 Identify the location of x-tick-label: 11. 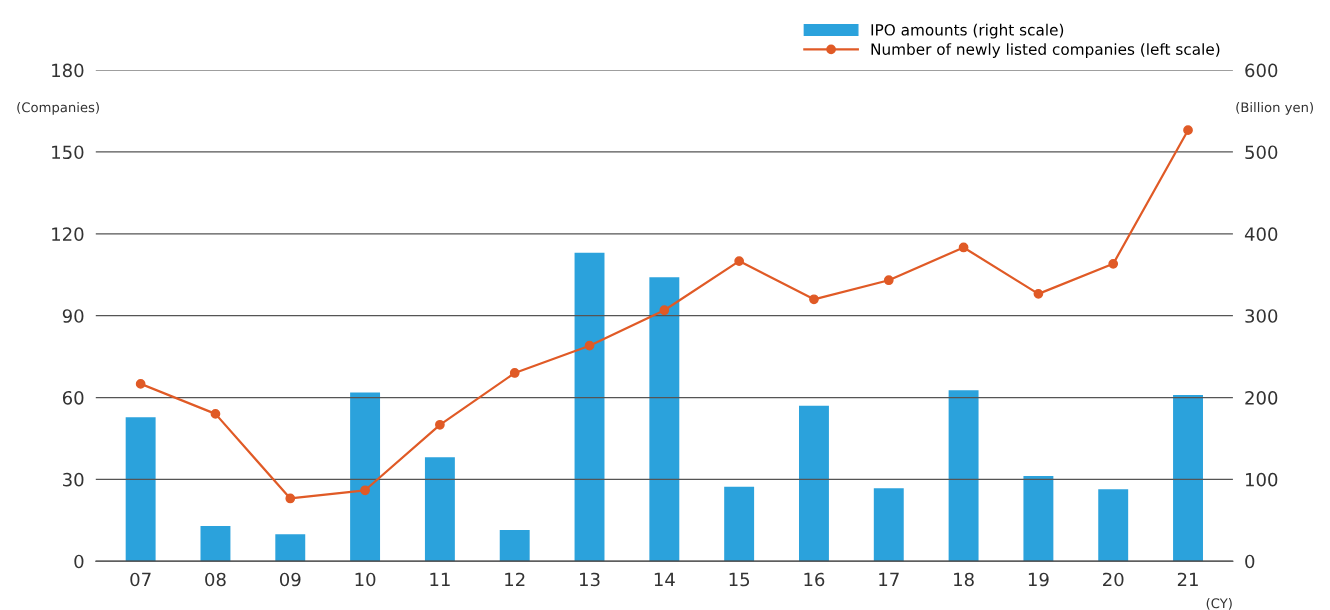
(440, 579).